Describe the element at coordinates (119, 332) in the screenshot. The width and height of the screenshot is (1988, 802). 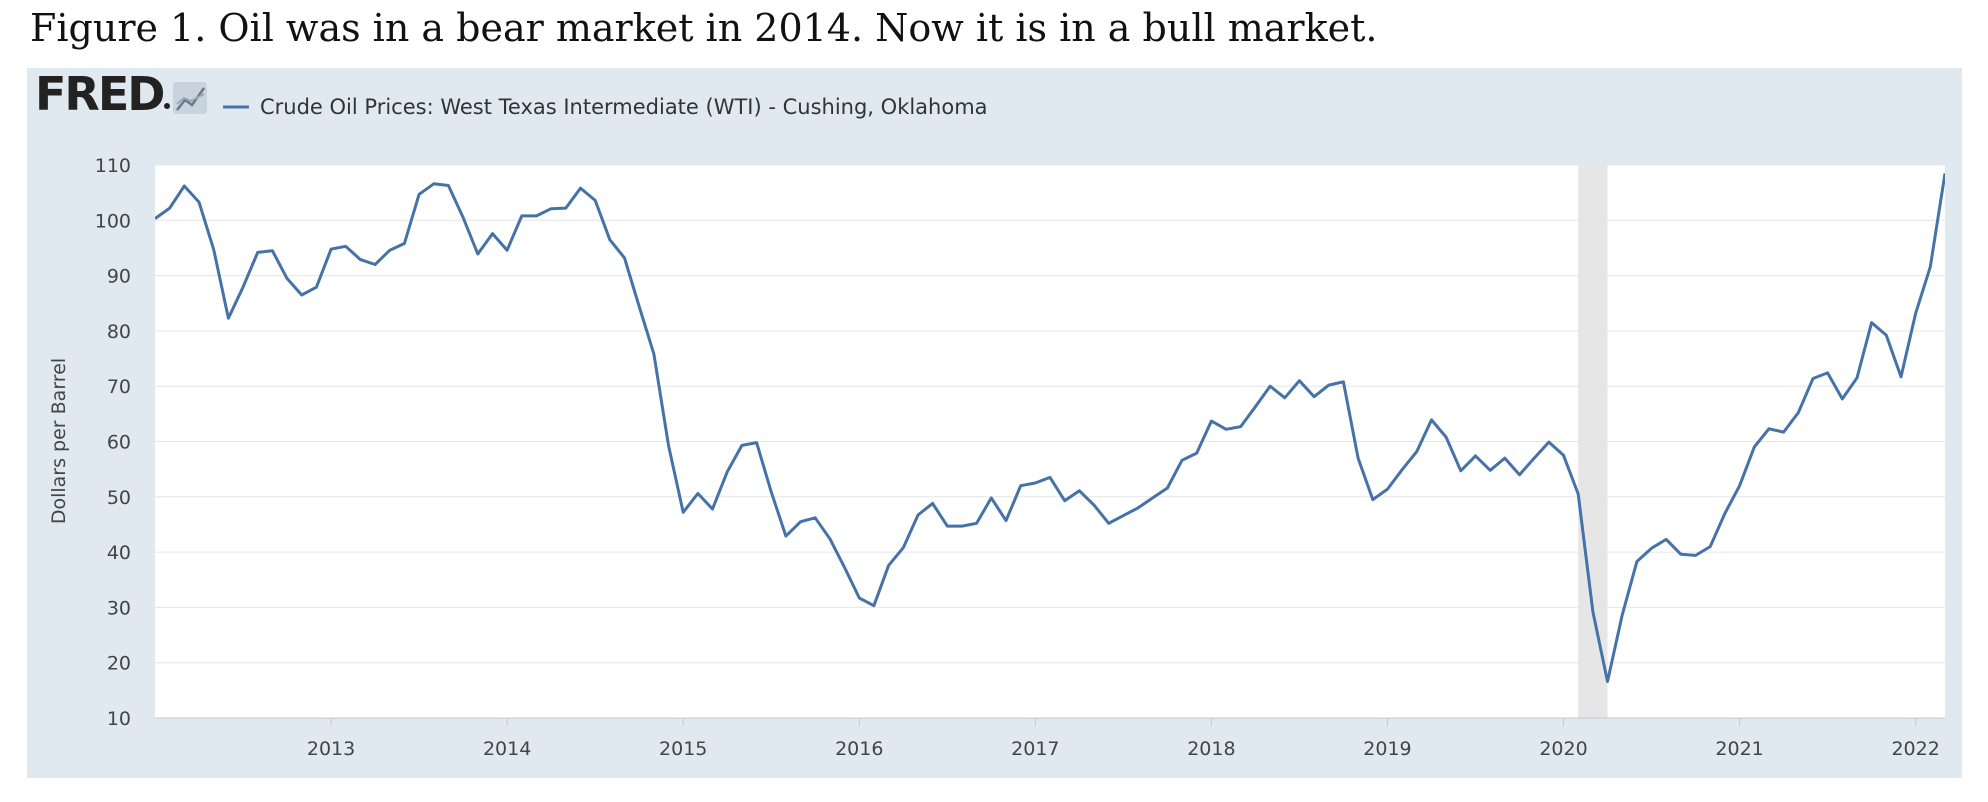
I see `y-tick-label-80: 80` at that location.